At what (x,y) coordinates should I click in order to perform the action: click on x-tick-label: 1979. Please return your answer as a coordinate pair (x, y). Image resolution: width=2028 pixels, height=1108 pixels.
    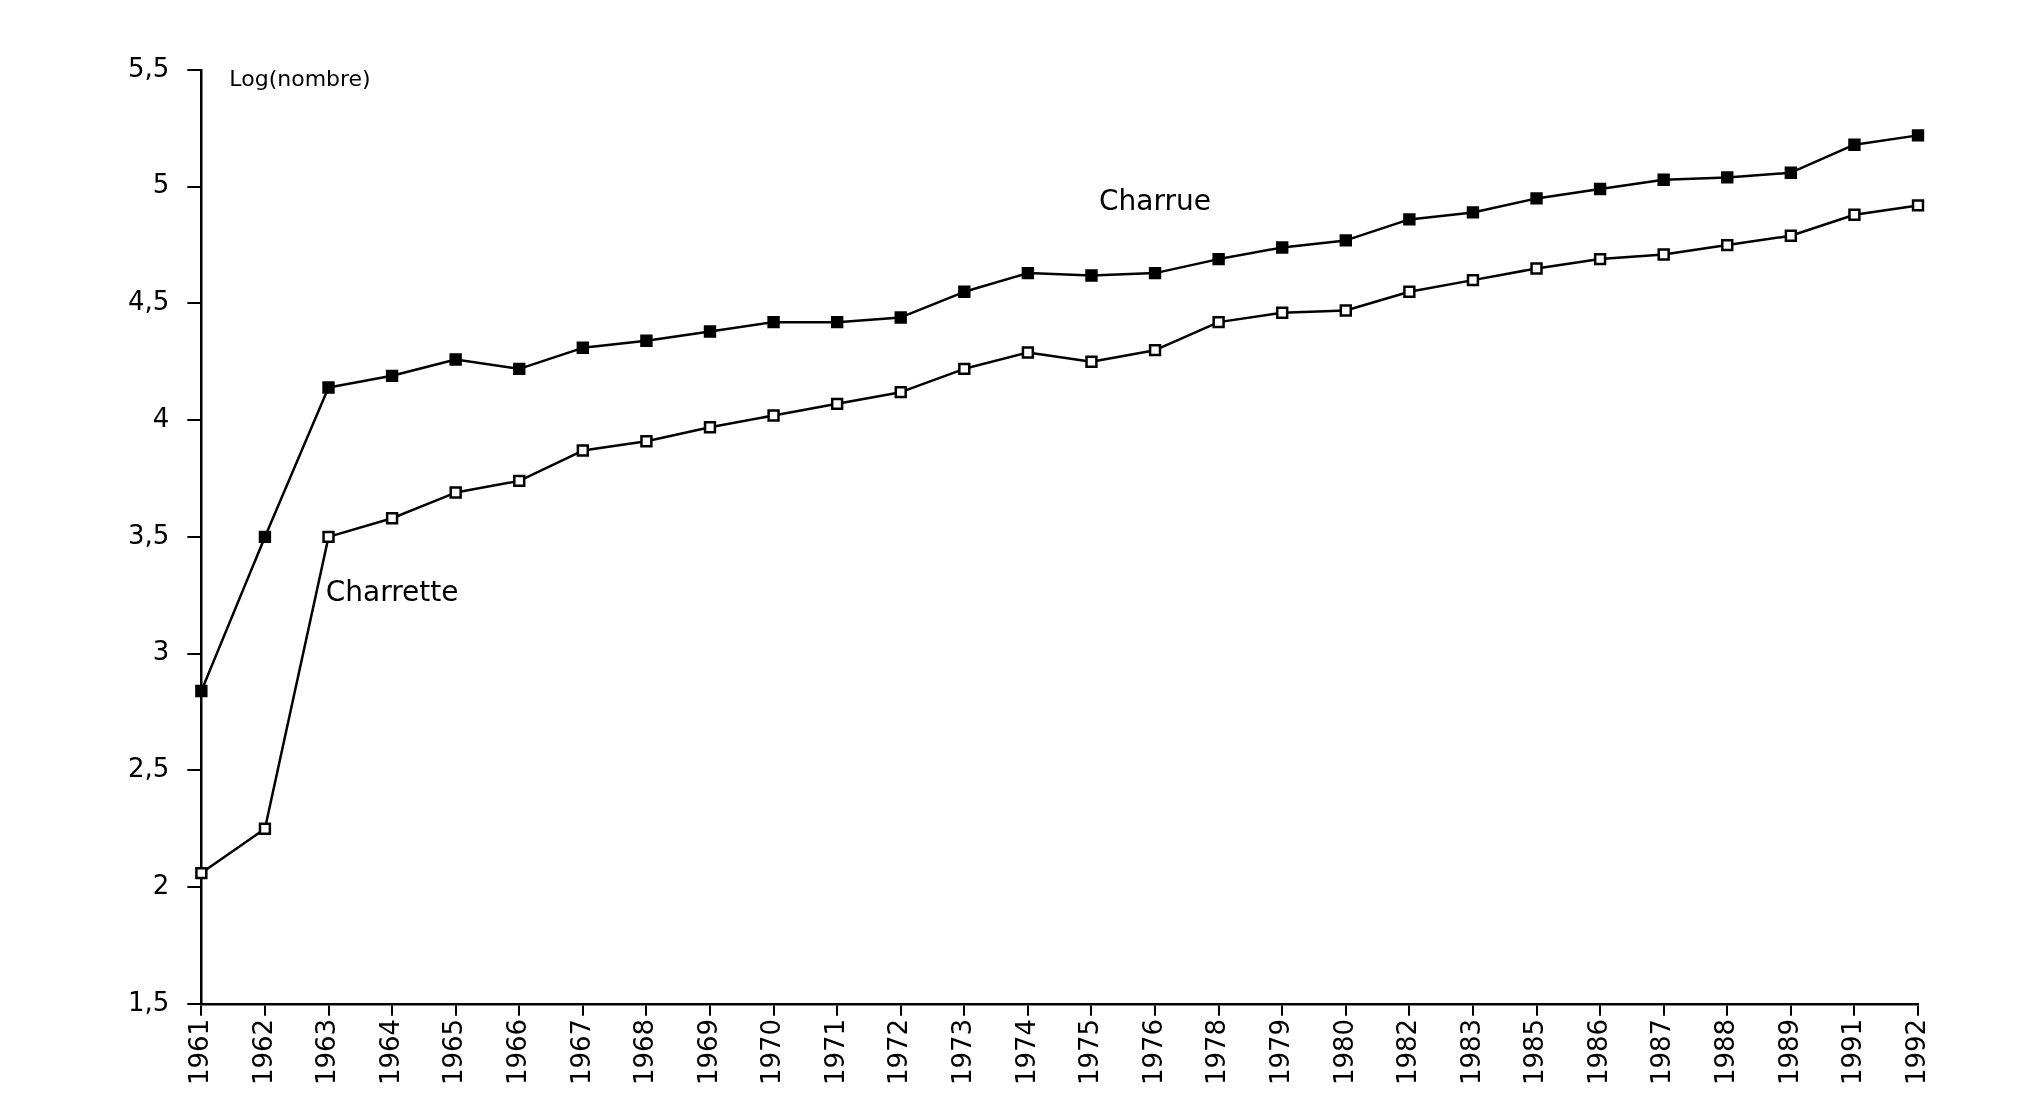
    Looking at the image, I should click on (1279, 1051).